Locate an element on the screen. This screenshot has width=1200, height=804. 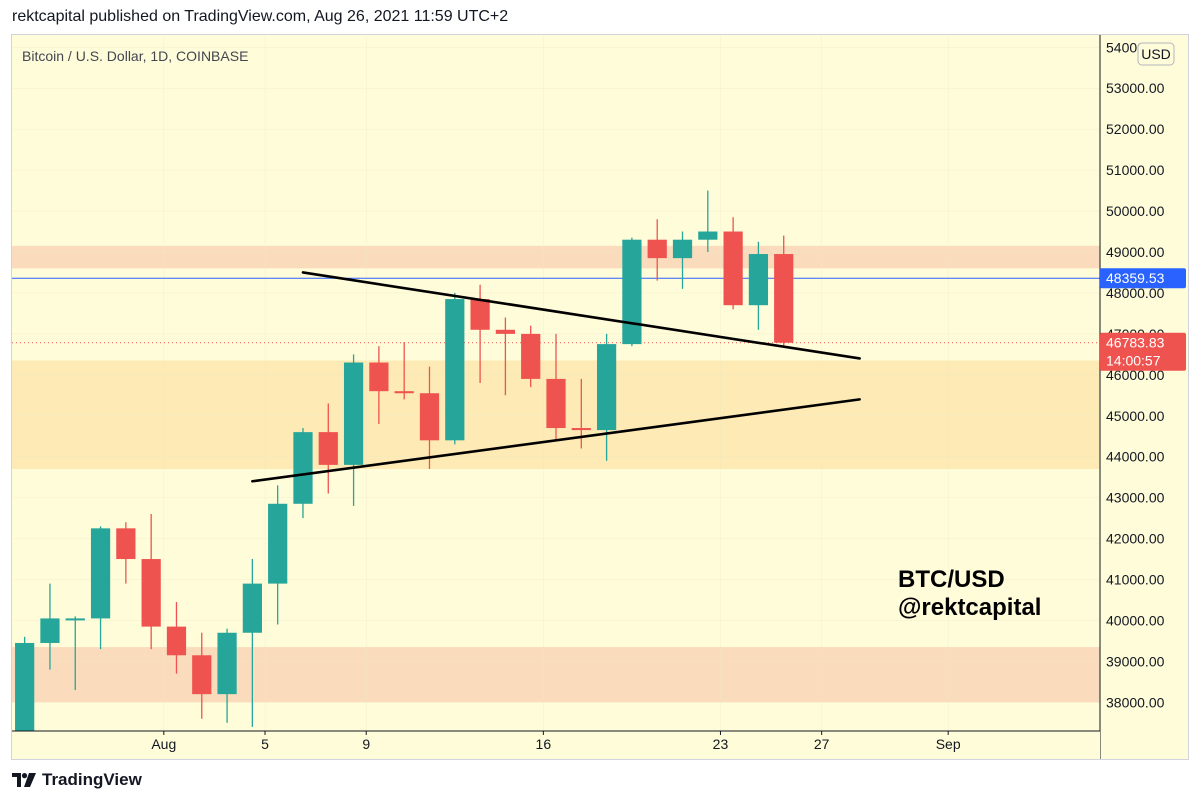
y-tick-label: 53000.00 is located at coordinates (1135, 88).